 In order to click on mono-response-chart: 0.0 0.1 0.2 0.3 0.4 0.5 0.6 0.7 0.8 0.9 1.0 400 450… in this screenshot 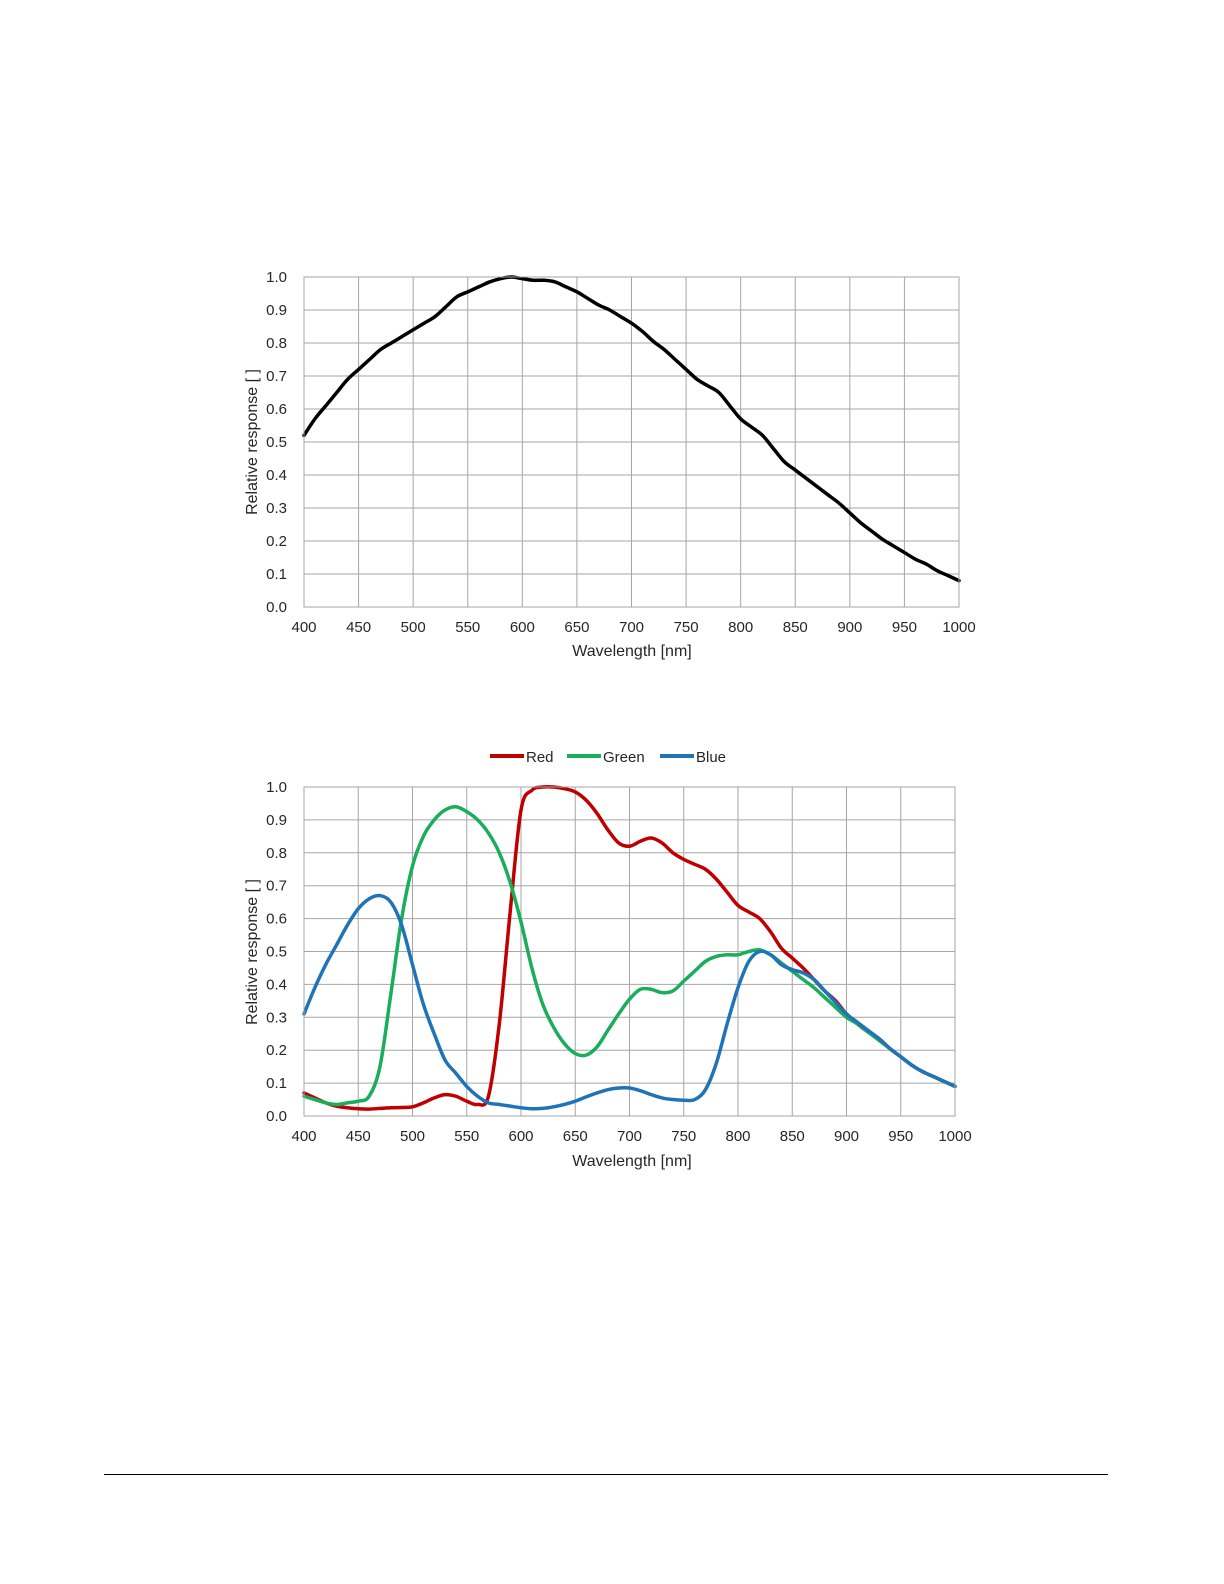, I will do `click(610, 464)`.